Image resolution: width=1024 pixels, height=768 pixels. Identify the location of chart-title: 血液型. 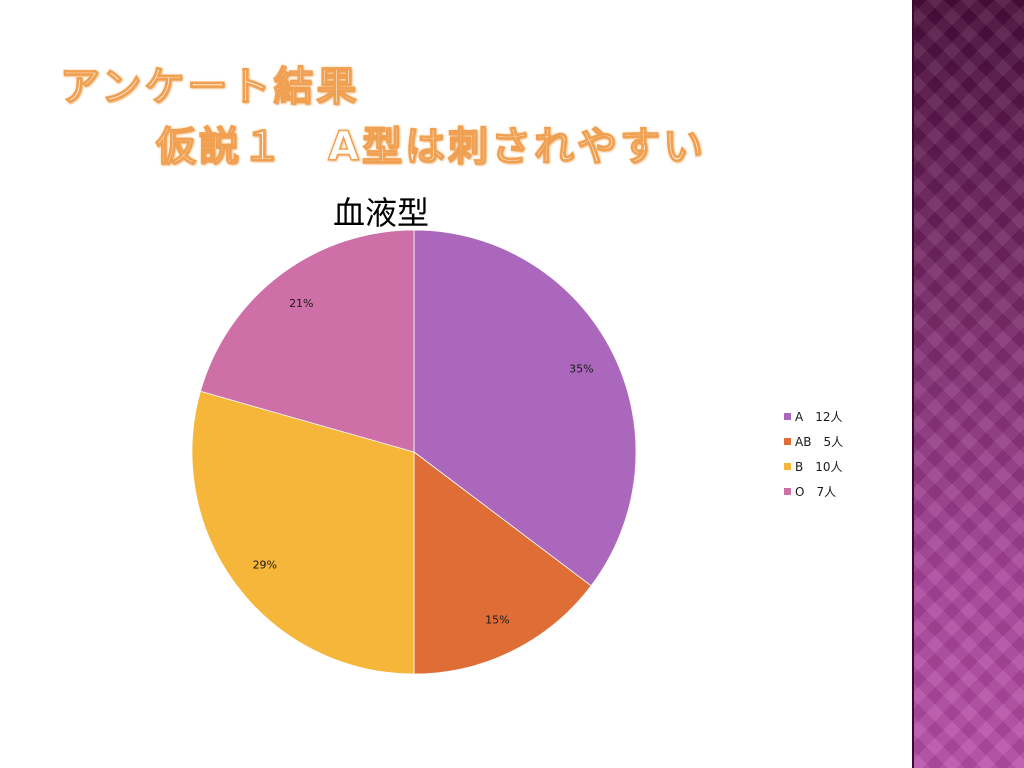
(381, 213).